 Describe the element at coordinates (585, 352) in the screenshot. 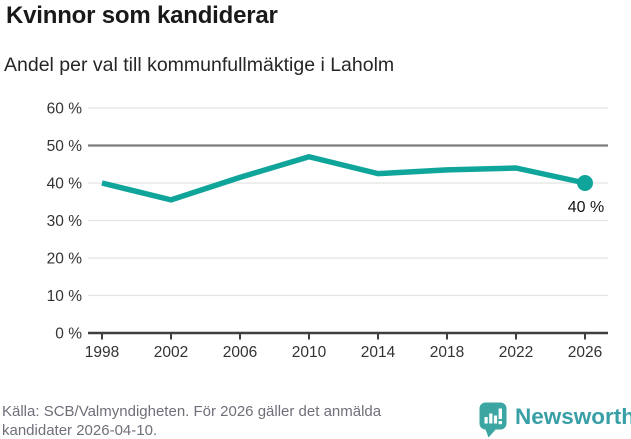

I see `x-tick-label: 2026` at that location.